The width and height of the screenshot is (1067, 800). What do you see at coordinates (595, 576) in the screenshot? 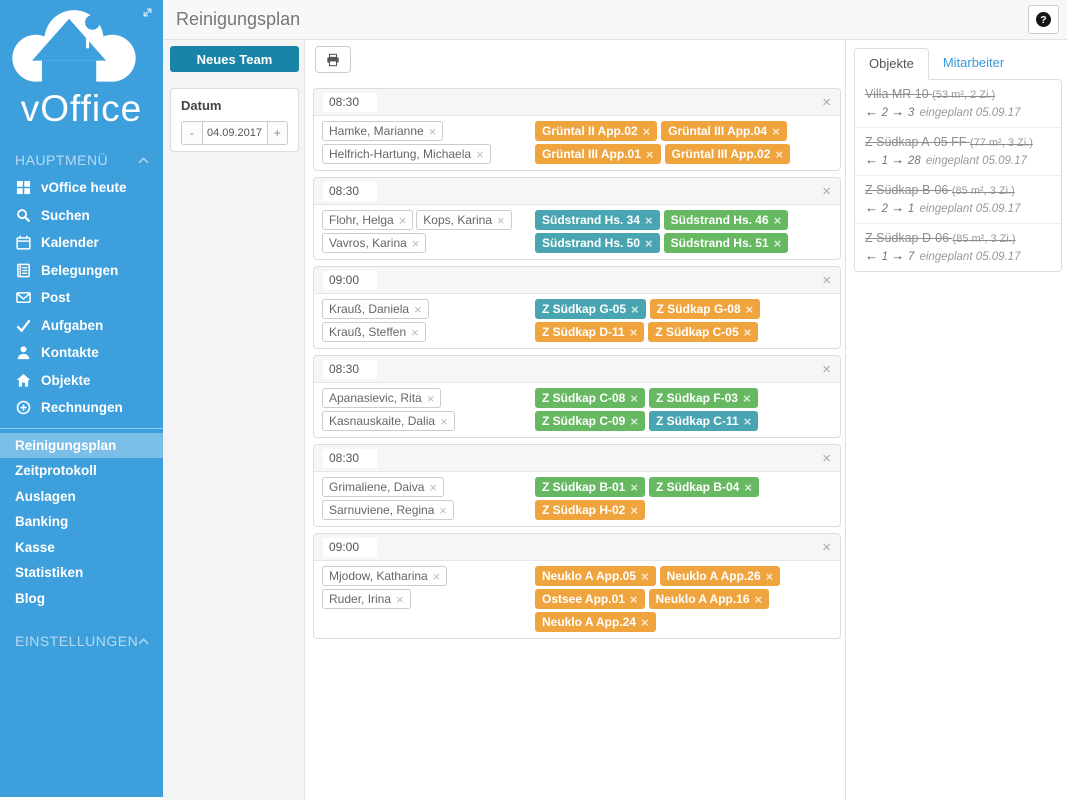
I see `object-tag: Neuklo A App.05 ×` at bounding box center [595, 576].